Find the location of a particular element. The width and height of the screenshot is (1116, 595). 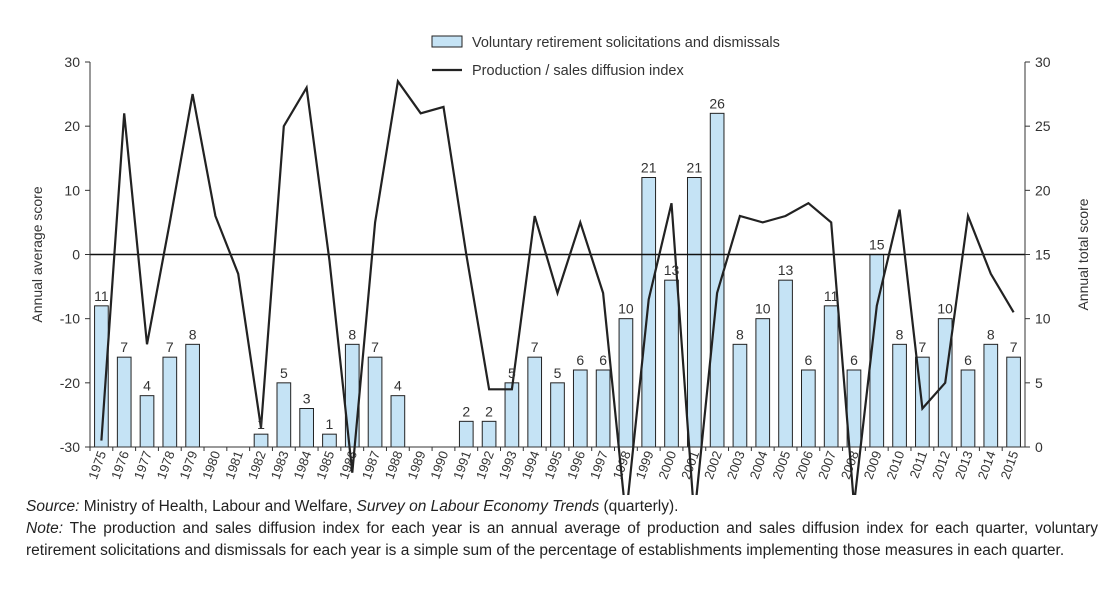

source-text: Ministry of Health, Labour and Welfare, is located at coordinates (218, 506).